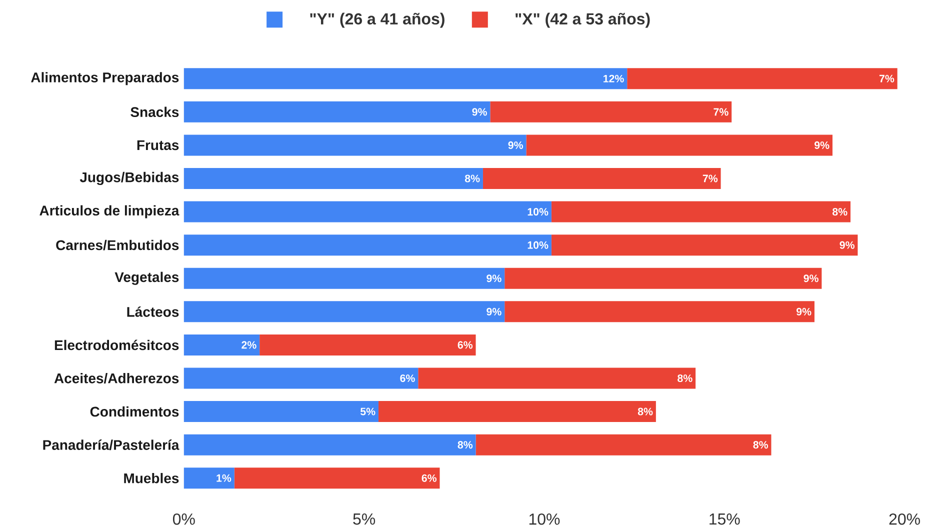 The image size is (925, 531). Describe the element at coordinates (116, 378) in the screenshot. I see `y-tick-label: Aceites/Adherezos` at that location.